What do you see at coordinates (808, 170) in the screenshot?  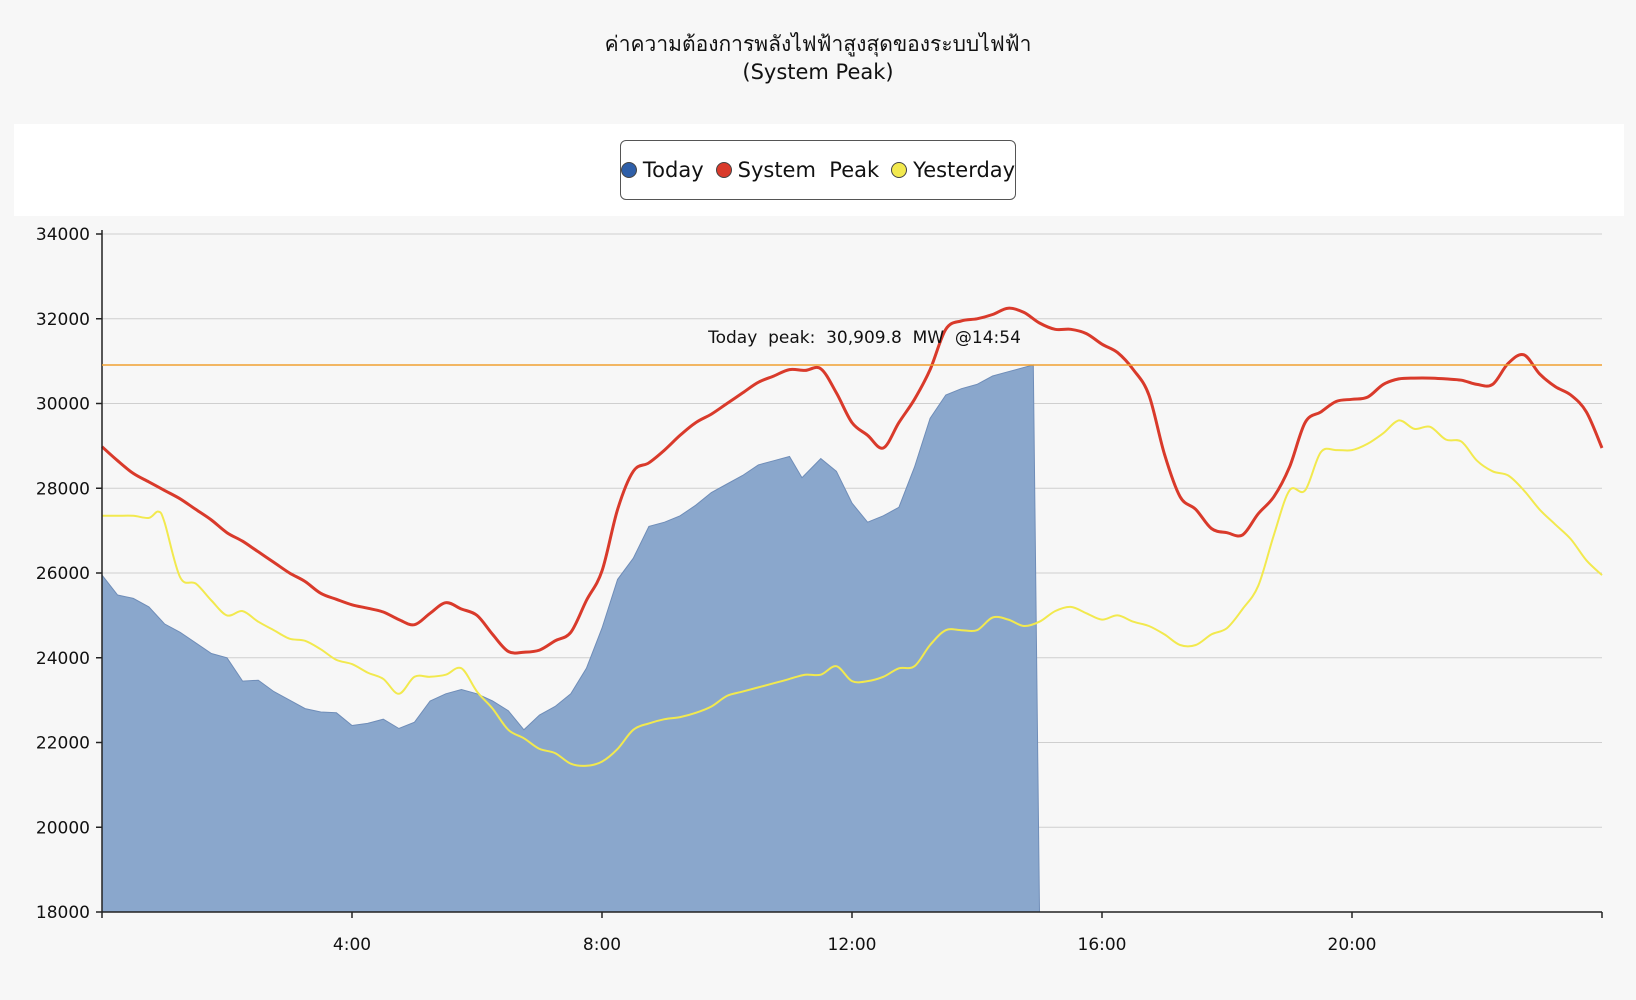 I see `legend-label-system-peak: System Peak` at bounding box center [808, 170].